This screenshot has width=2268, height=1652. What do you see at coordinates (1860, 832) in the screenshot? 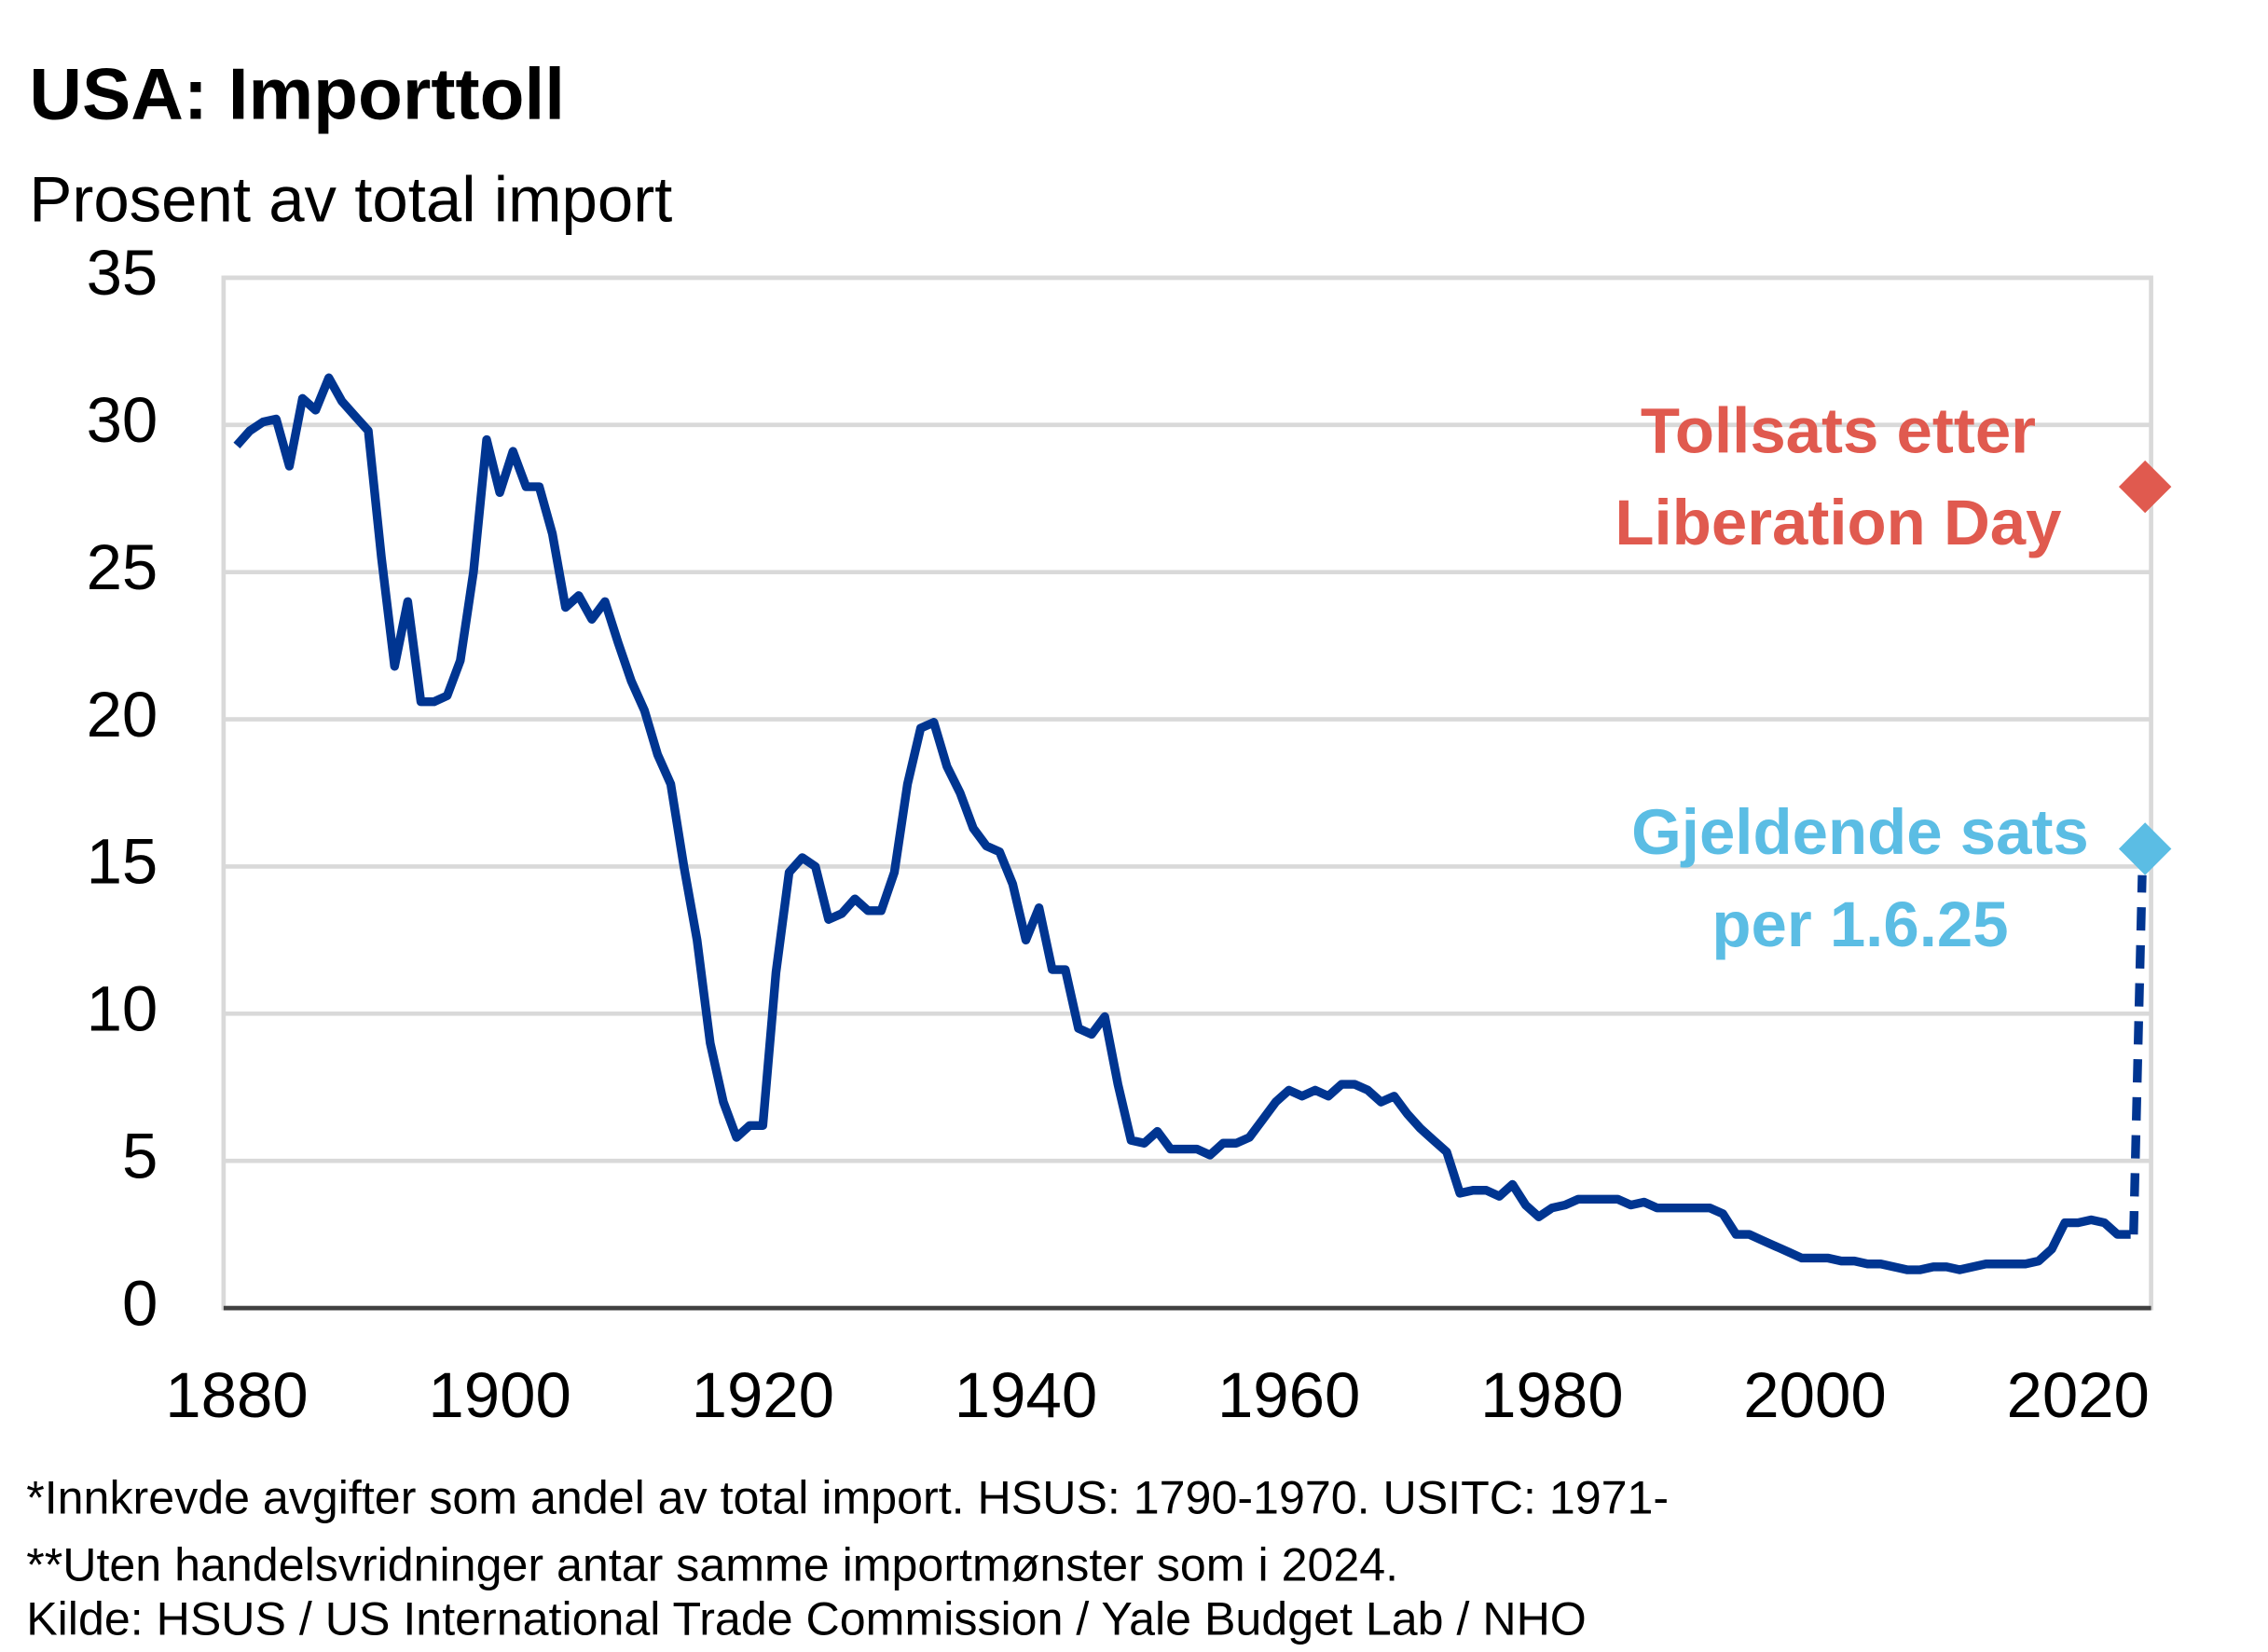
I see `marker-label: Gjeldende sats` at bounding box center [1860, 832].